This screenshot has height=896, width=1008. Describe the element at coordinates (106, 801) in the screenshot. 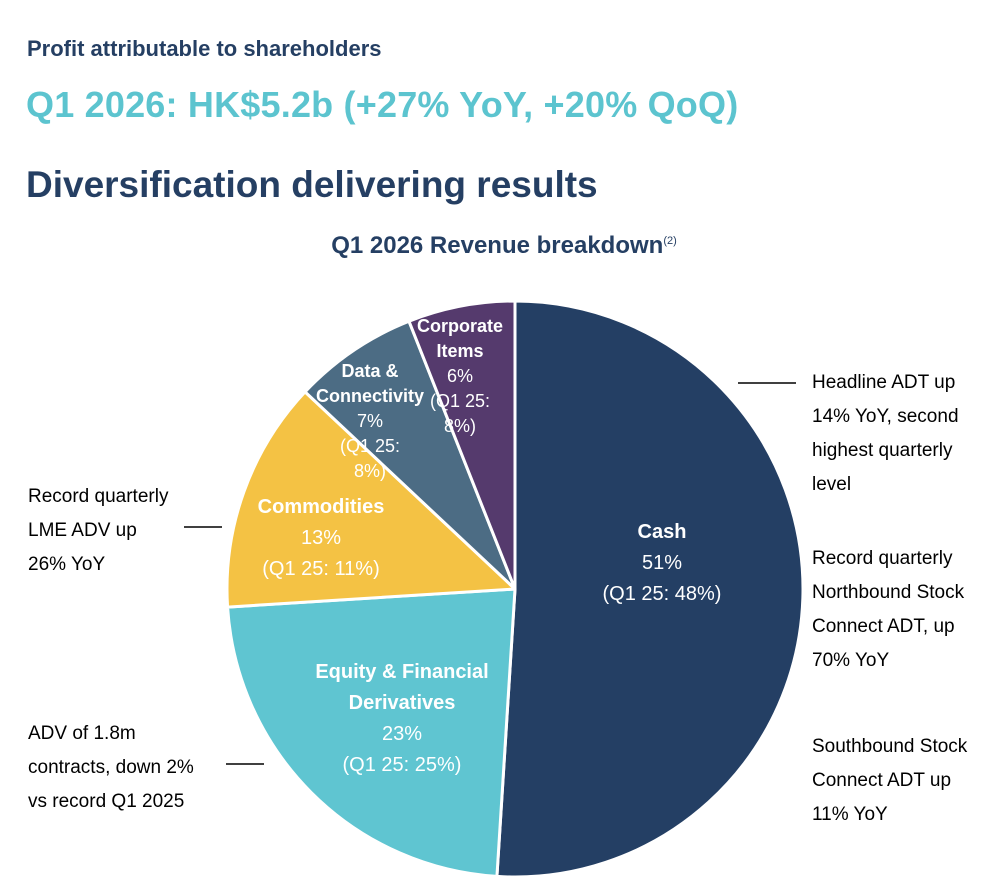

I see `annotation-line: vs record Q1 2025` at that location.